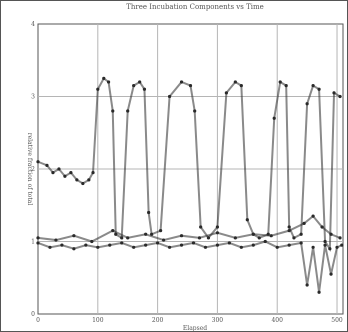  What do you see at coordinates (195, 328) in the screenshot?
I see `x-axis-label: Elapsed` at bounding box center [195, 328].